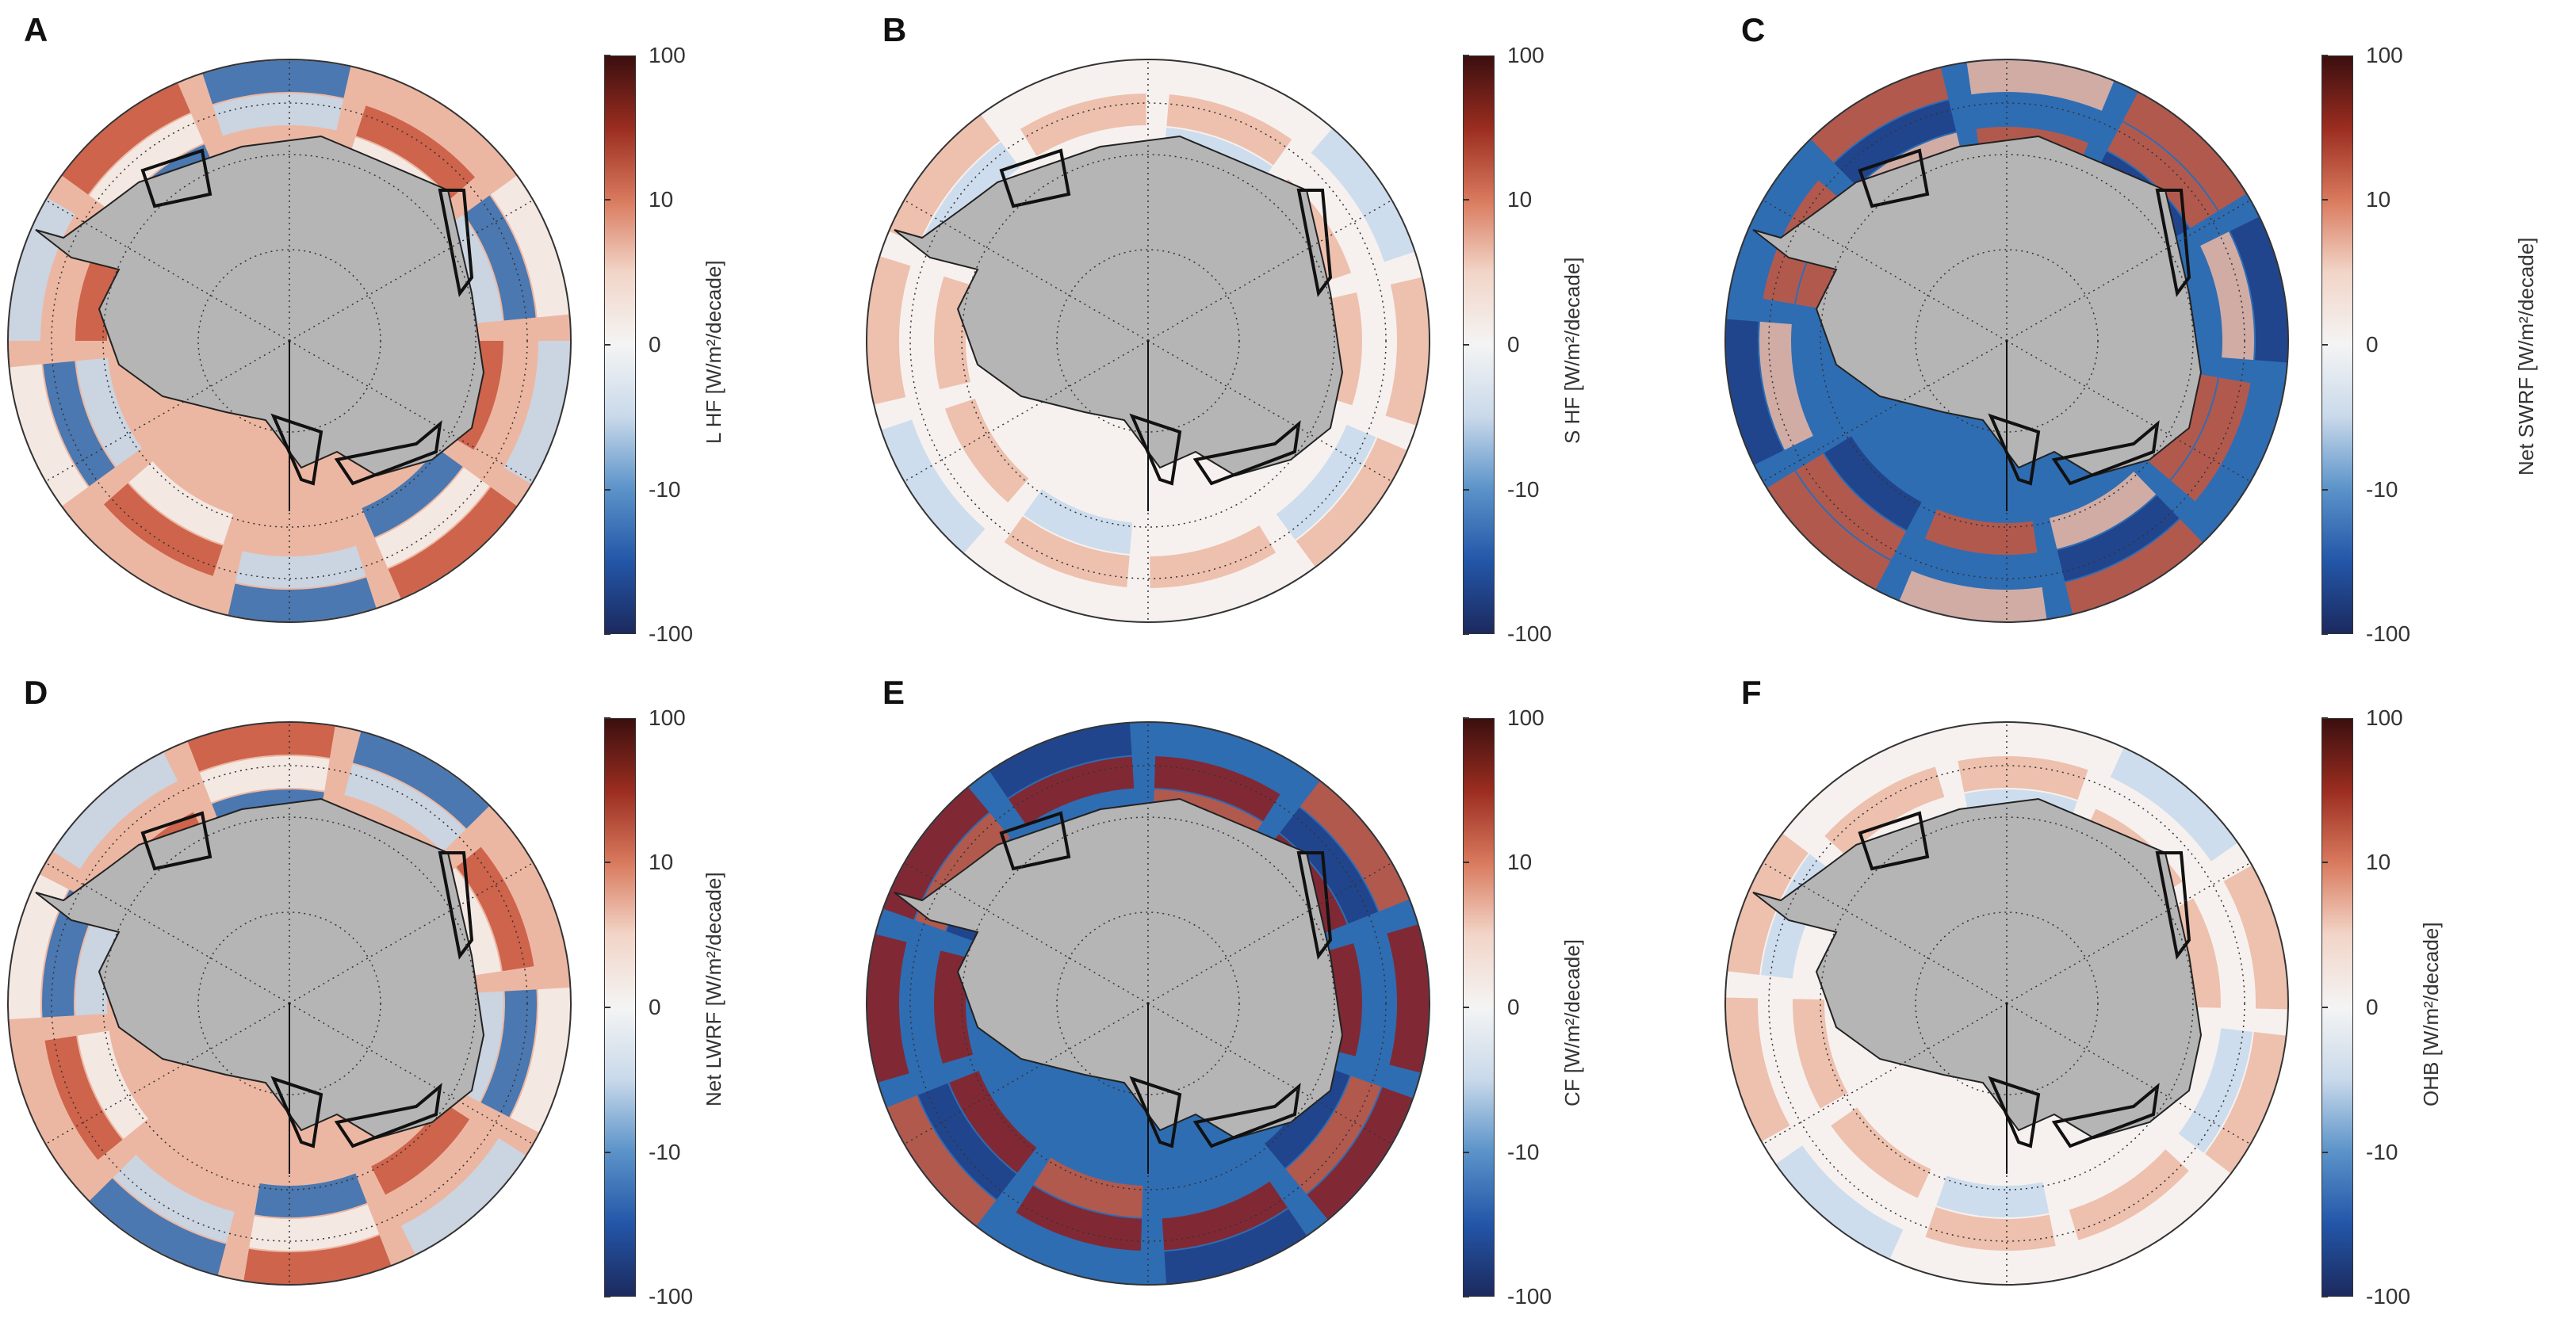 The width and height of the screenshot is (2576, 1326). Describe the element at coordinates (36, 29) in the screenshot. I see `panel-letter: A` at that location.